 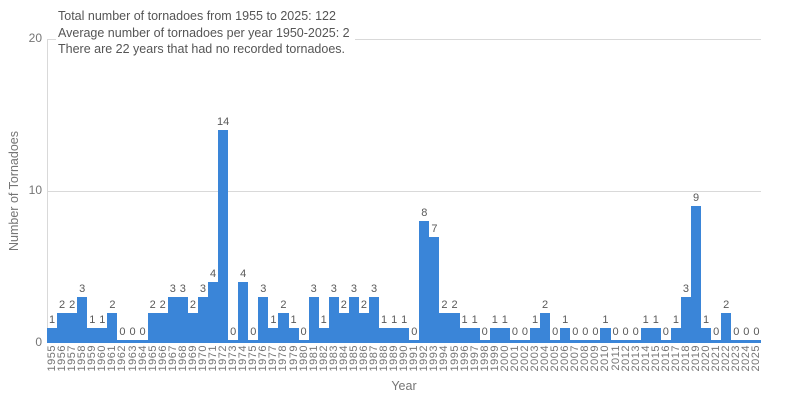 I want to click on value-label-1999: 1, so click(x=494, y=319).